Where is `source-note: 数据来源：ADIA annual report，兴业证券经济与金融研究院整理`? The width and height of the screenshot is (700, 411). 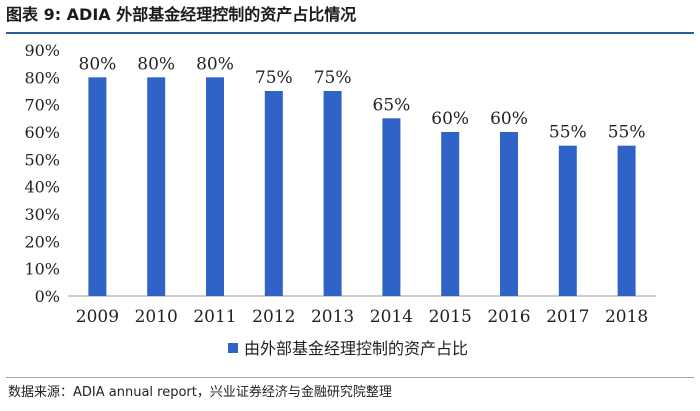
source-note: 数据来源：ADIA annual report，兴业证券经济与金融研究院整理 is located at coordinates (200, 392).